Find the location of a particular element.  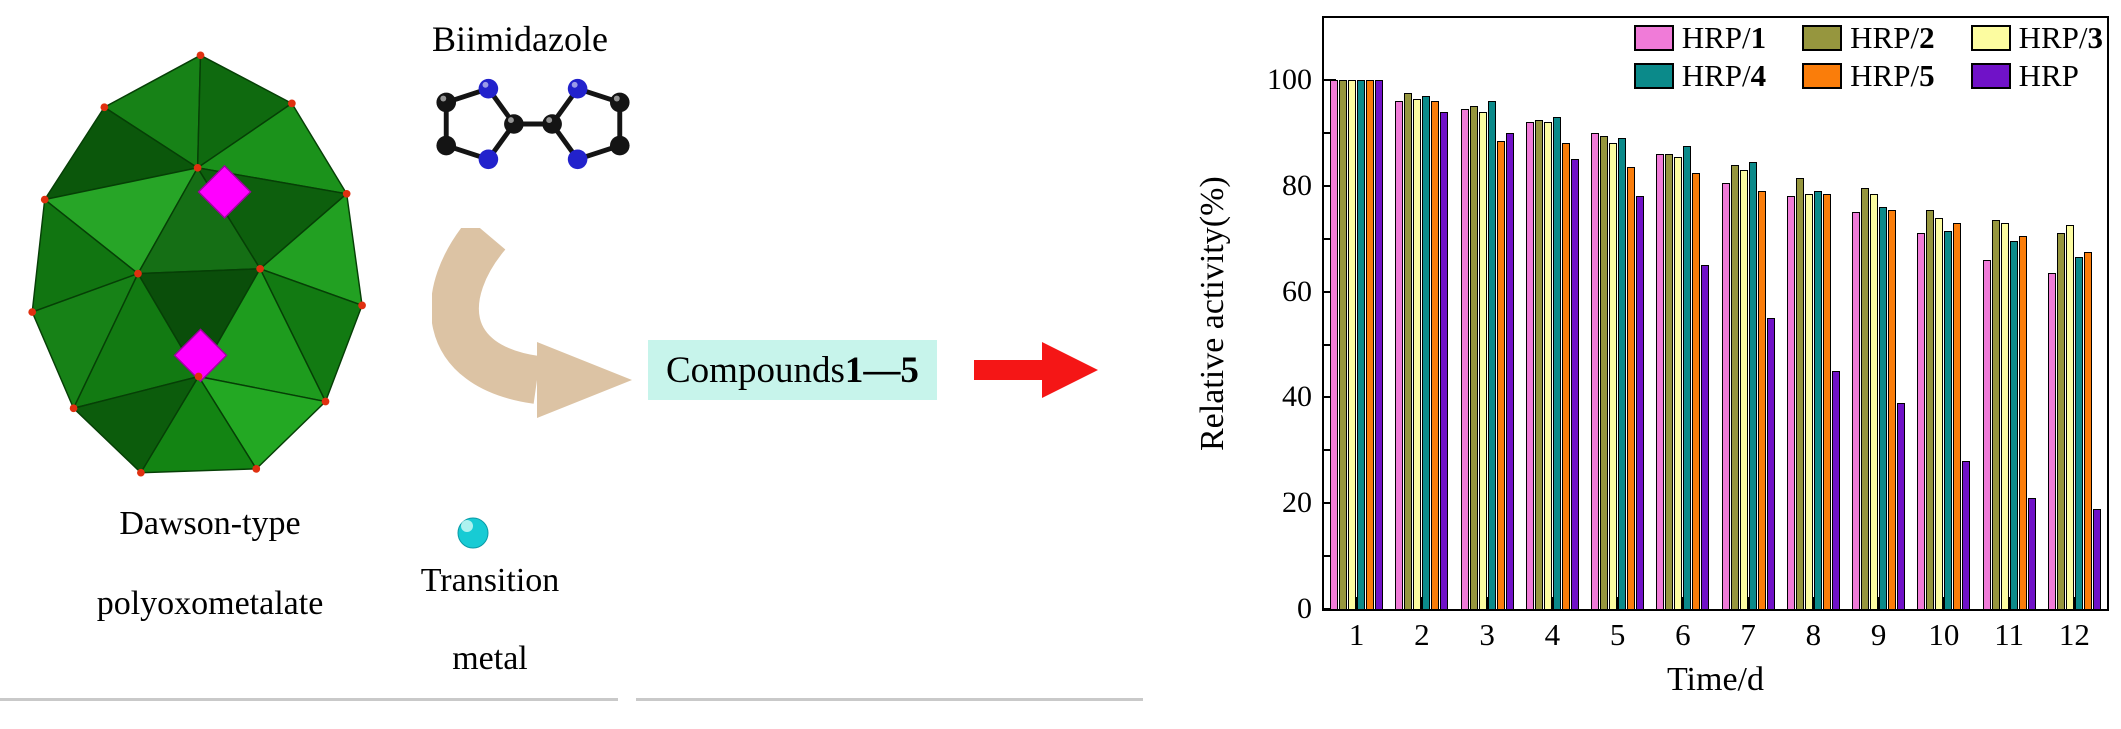

oxygen-vertex-dots is located at coordinates (197, 264).